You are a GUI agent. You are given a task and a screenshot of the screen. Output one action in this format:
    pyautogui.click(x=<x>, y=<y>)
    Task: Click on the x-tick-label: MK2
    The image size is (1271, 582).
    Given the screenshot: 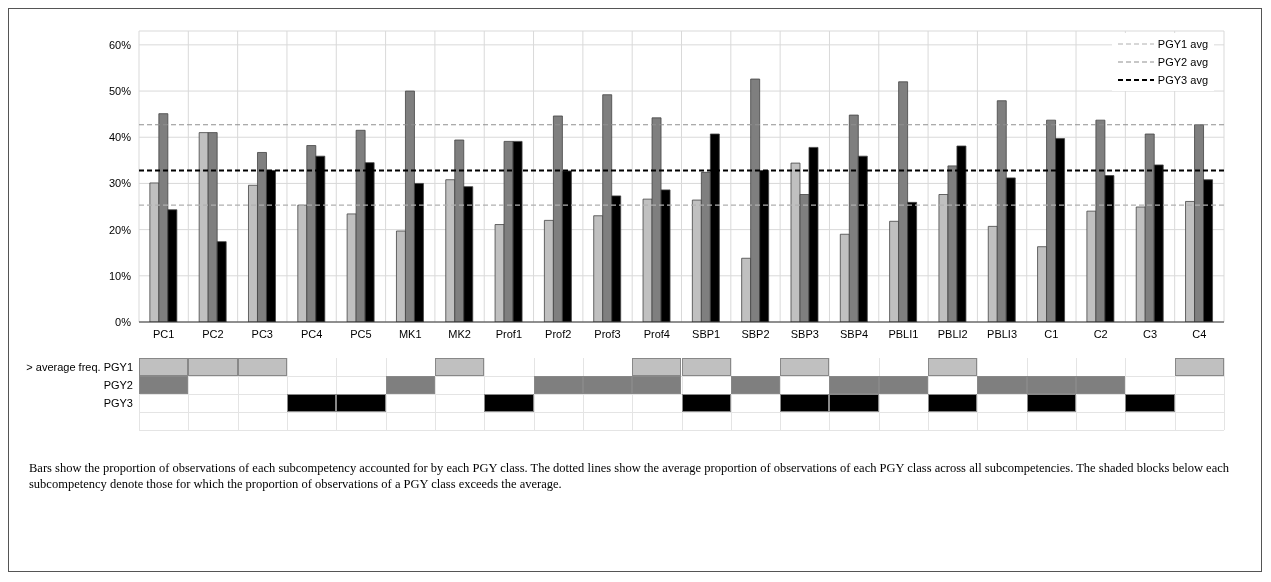 What is the action you would take?
    pyautogui.click(x=459, y=333)
    